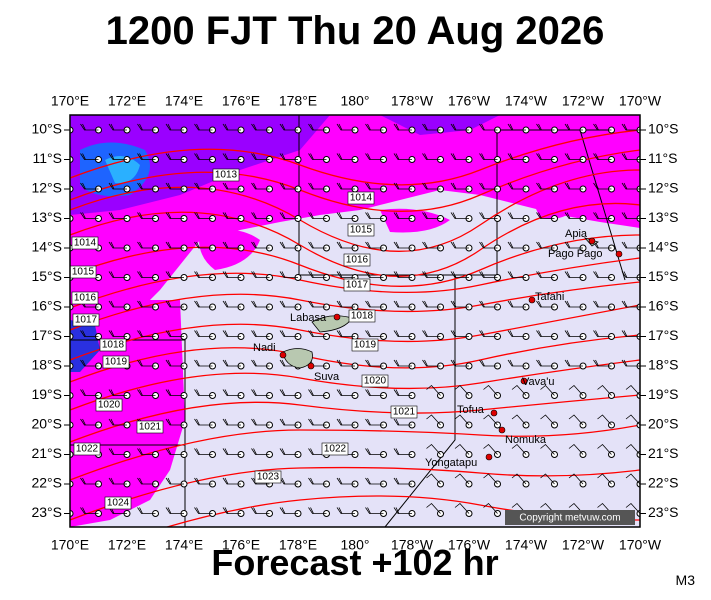  Describe the element at coordinates (663, 247) in the screenshot. I see `lat-label-right: 14°S` at that location.